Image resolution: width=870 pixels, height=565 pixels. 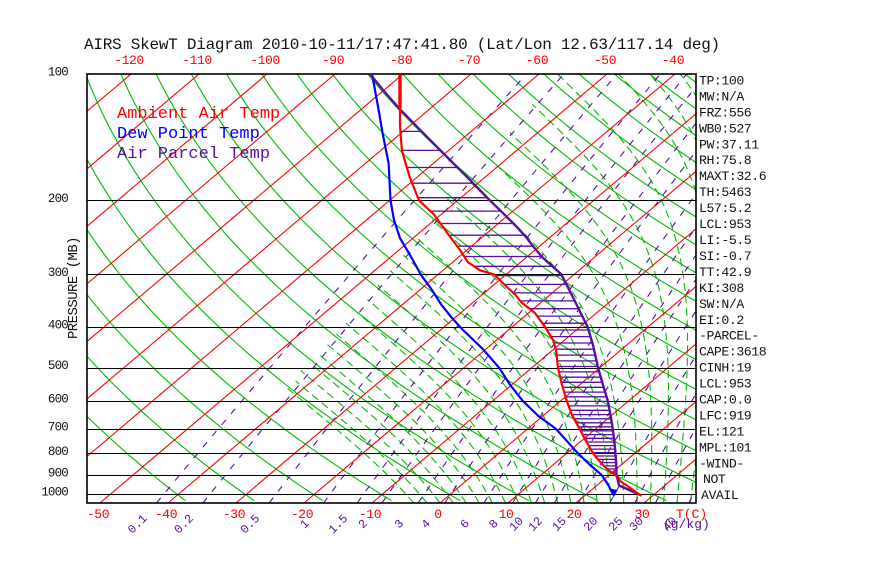 I want to click on svg-text: LFC:919, so click(x=725, y=415).